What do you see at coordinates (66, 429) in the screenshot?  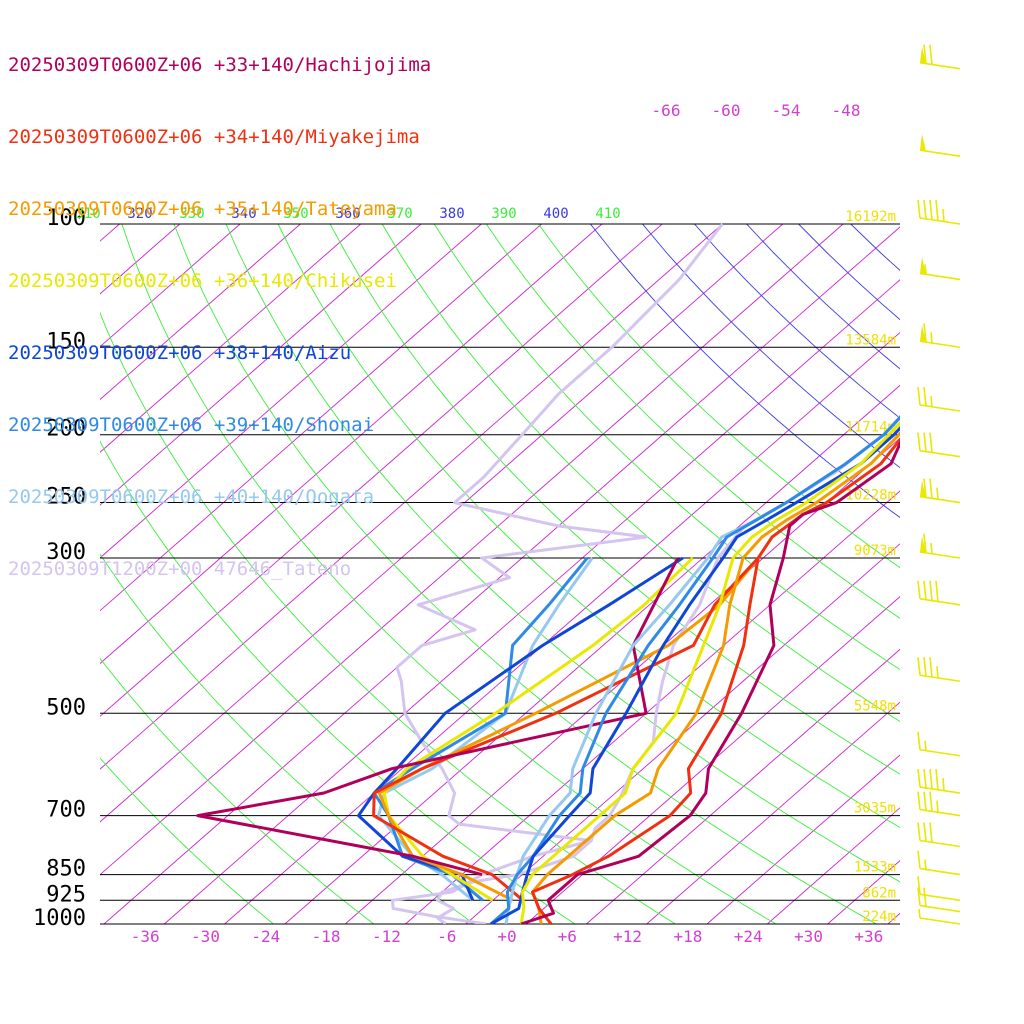 I see `pressure-tick-label: 200` at bounding box center [66, 429].